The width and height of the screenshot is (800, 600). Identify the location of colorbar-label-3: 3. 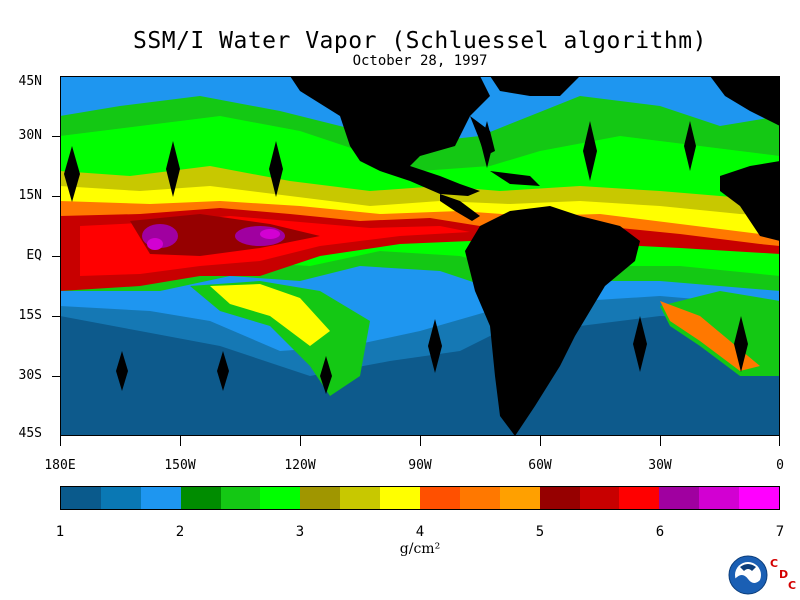
(300, 532).